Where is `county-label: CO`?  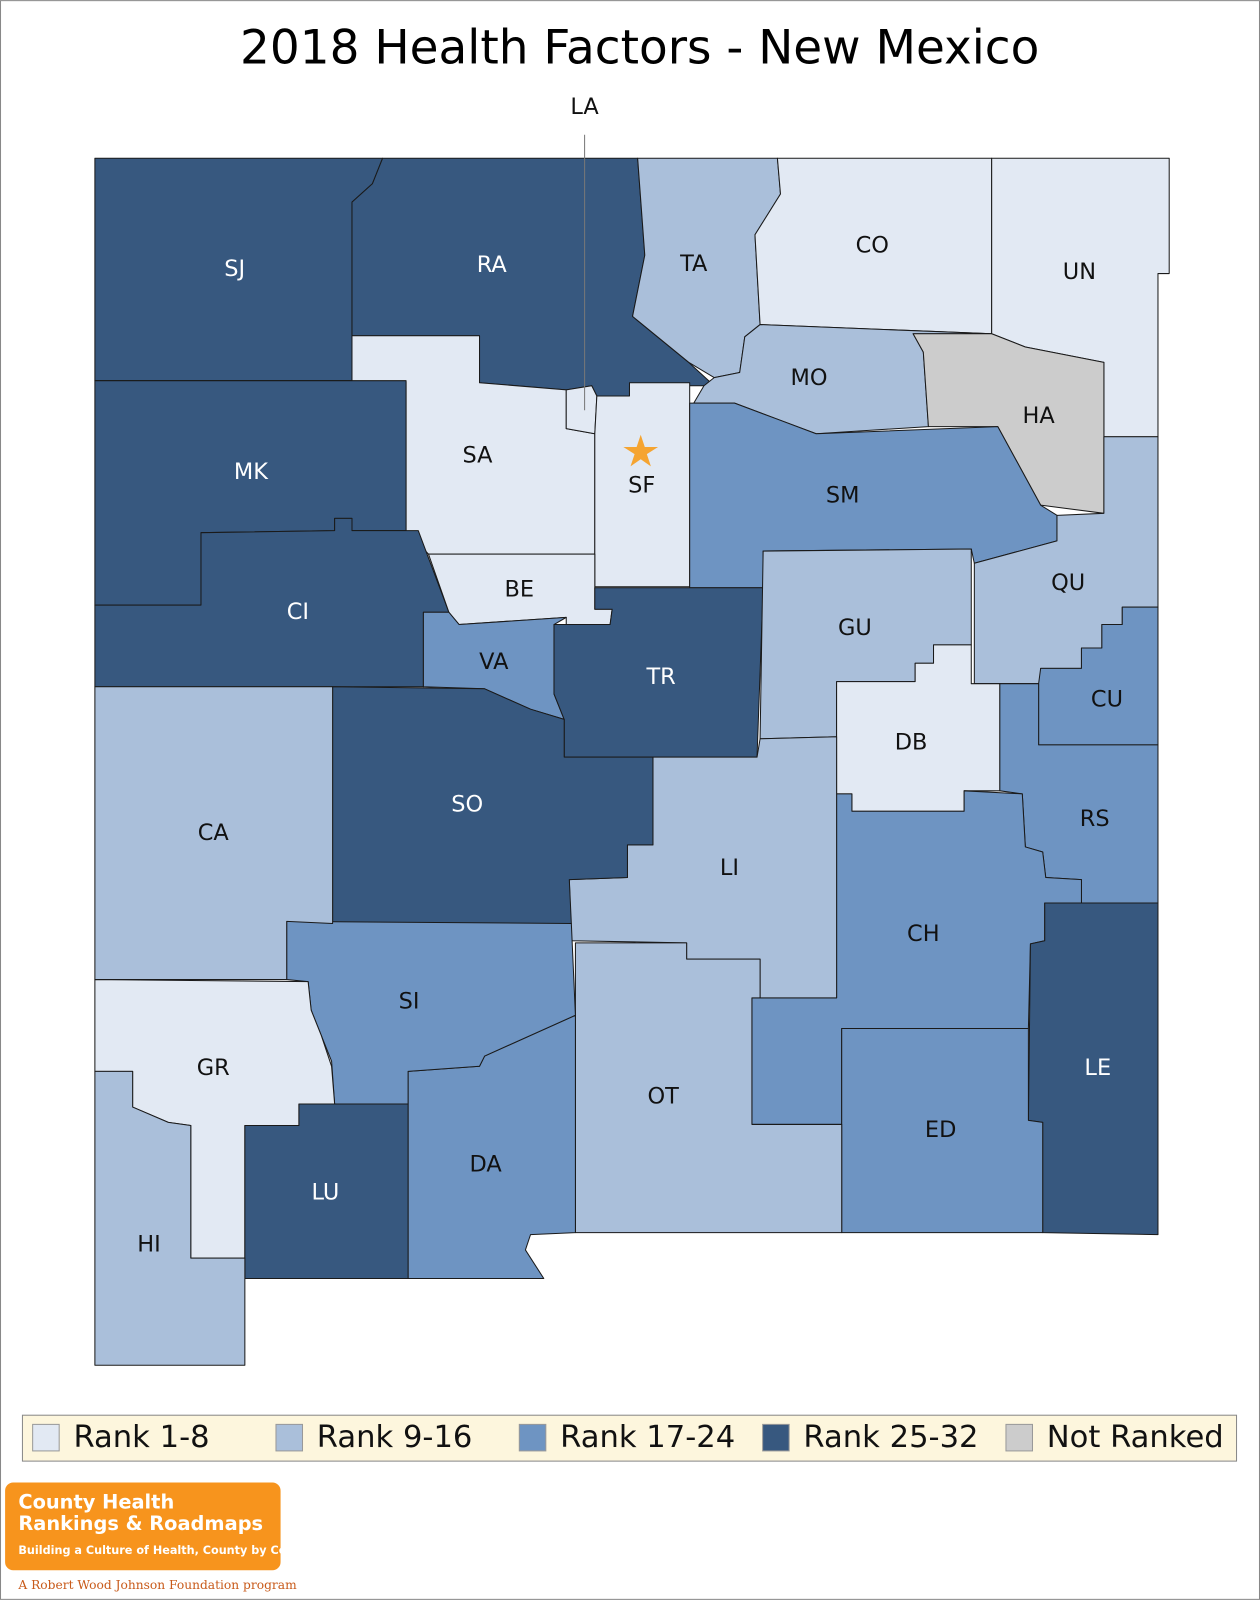
county-label: CO is located at coordinates (872, 246).